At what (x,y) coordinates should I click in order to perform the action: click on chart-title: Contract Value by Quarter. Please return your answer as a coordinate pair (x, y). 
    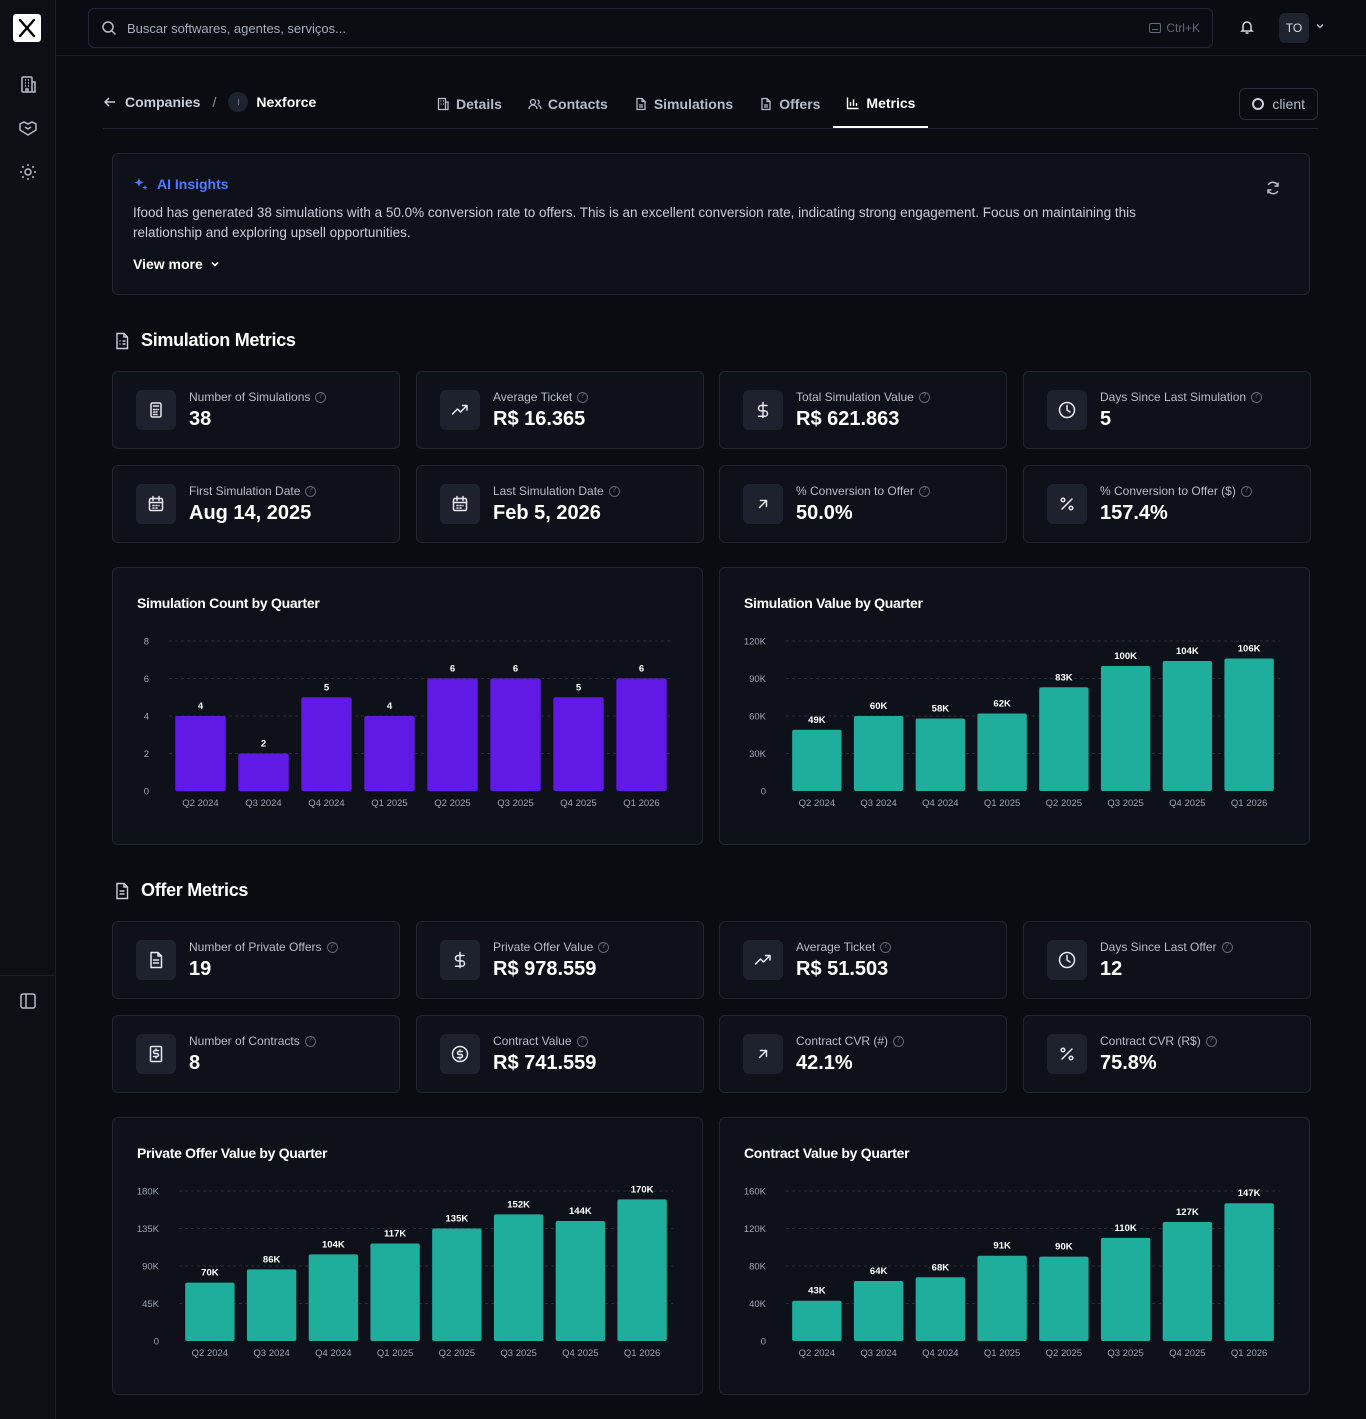
    Looking at the image, I should click on (827, 1153).